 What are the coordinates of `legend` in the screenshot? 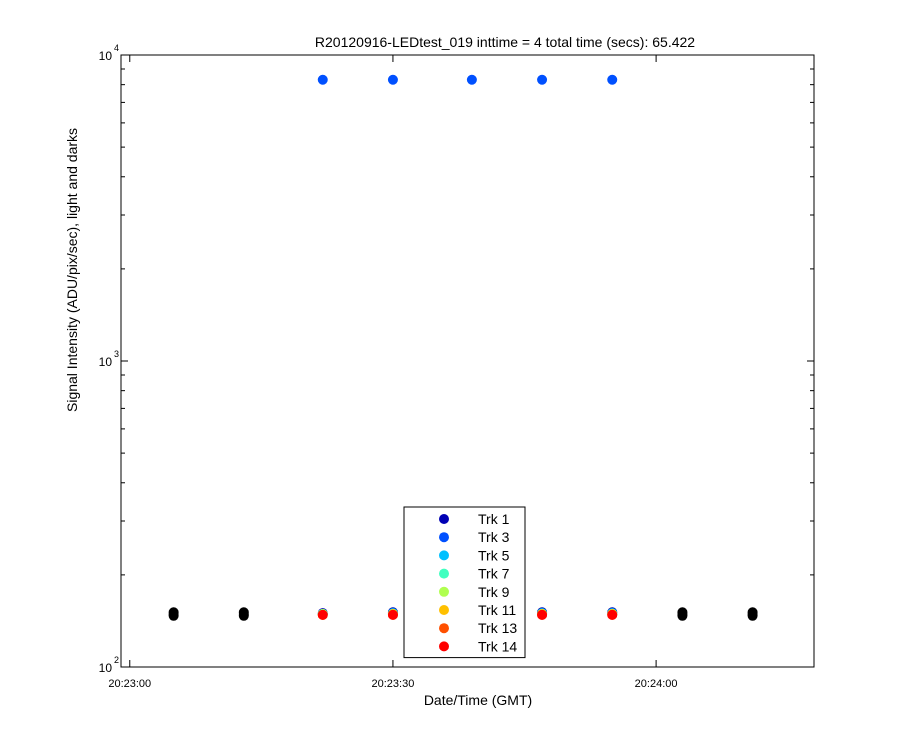 It's located at (464, 582).